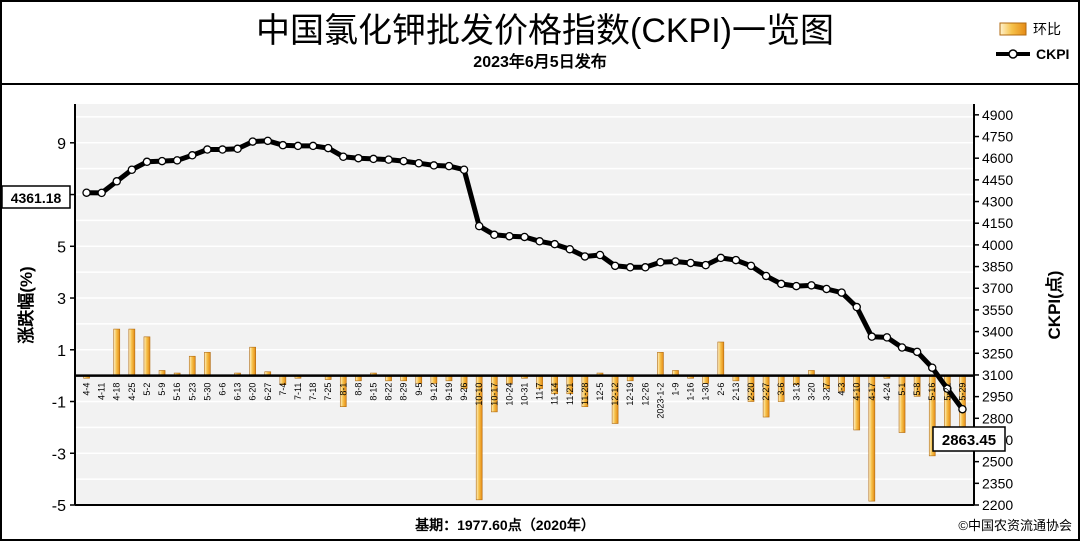 Image resolution: width=1080 pixels, height=541 pixels. What do you see at coordinates (997, 158) in the screenshot?
I see `right-tick-label: 4600` at bounding box center [997, 158].